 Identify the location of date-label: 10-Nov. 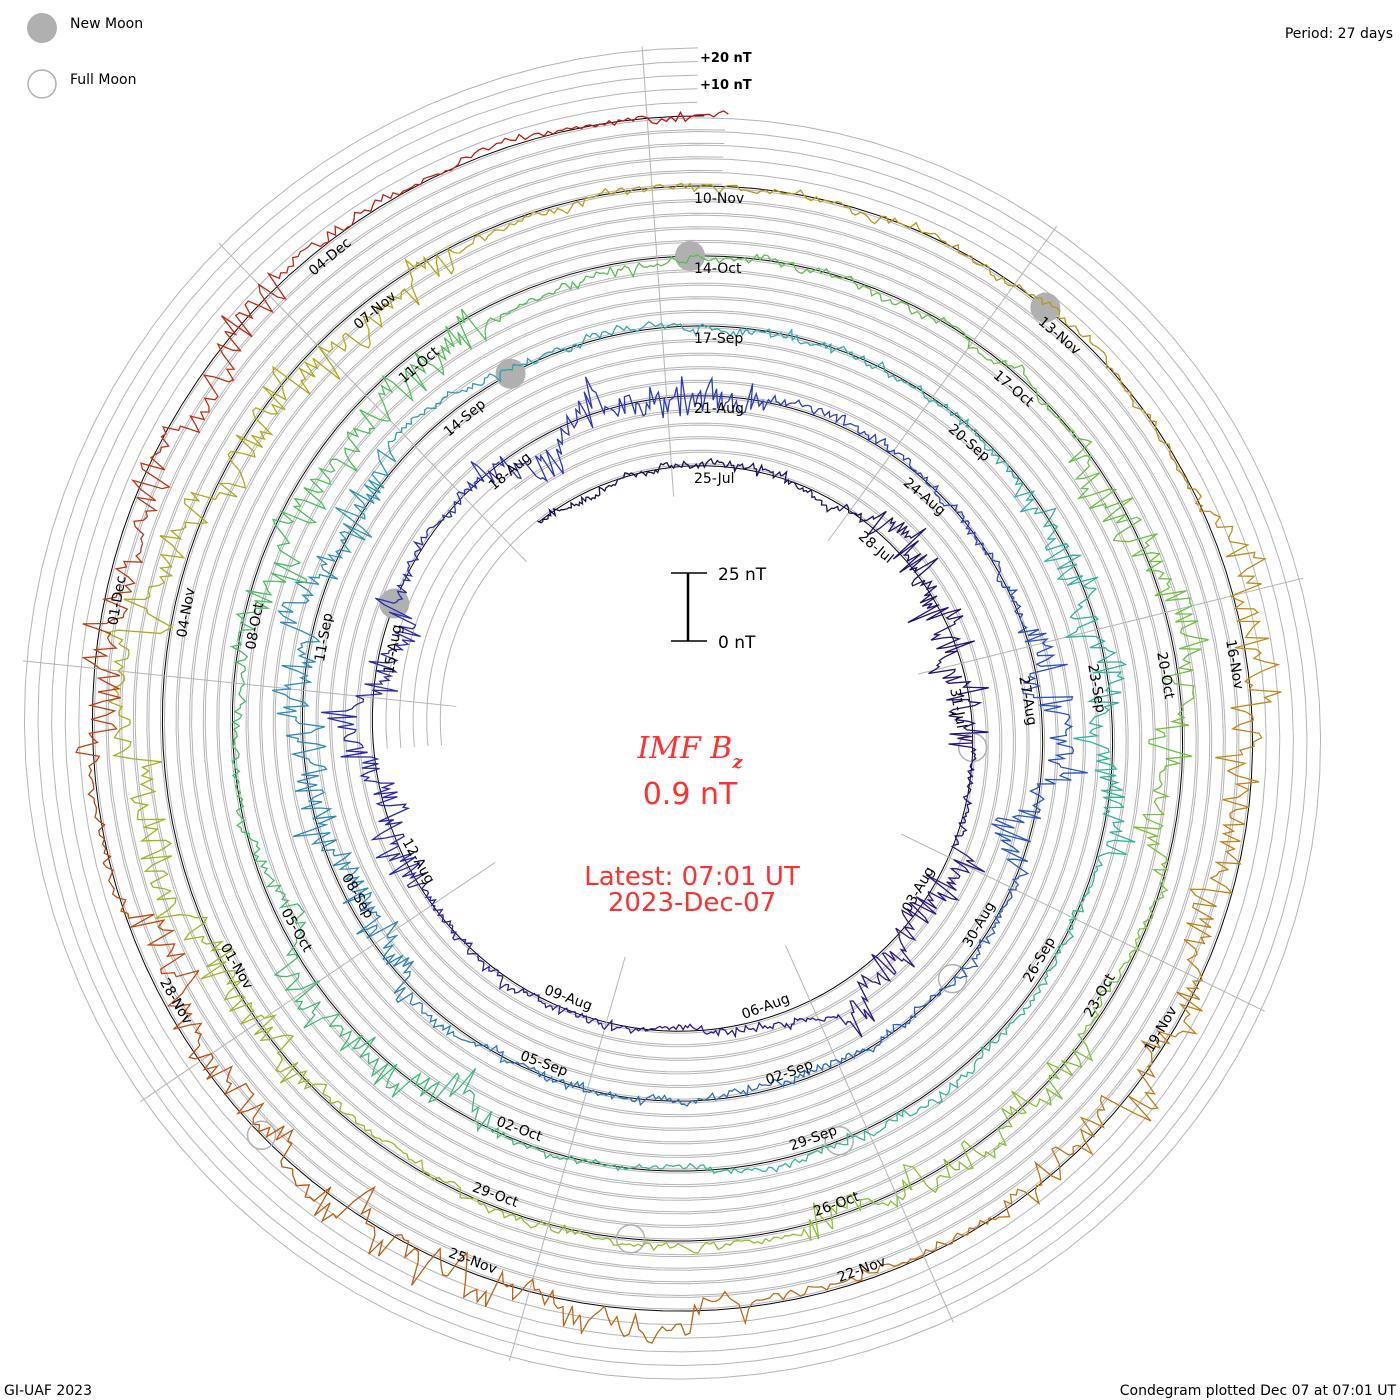
(719, 199).